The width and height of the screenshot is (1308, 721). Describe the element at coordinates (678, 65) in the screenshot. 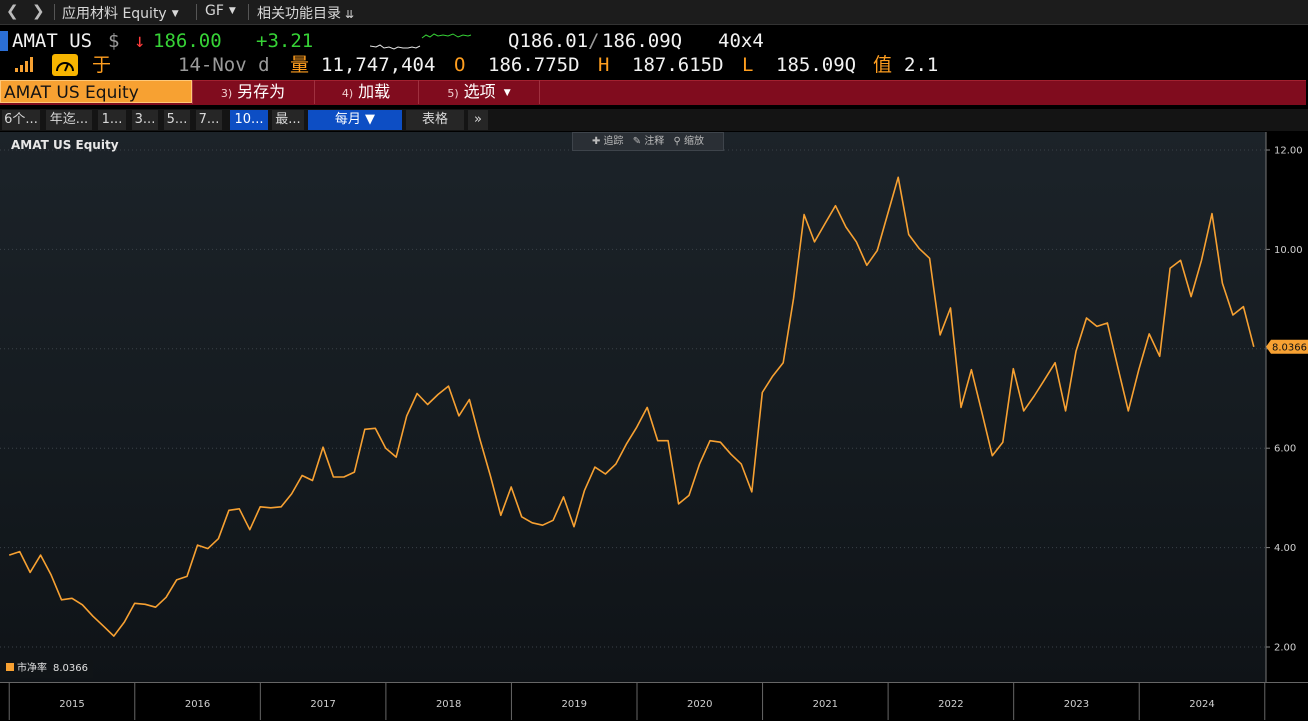

I see `high-price: 187.615D` at that location.